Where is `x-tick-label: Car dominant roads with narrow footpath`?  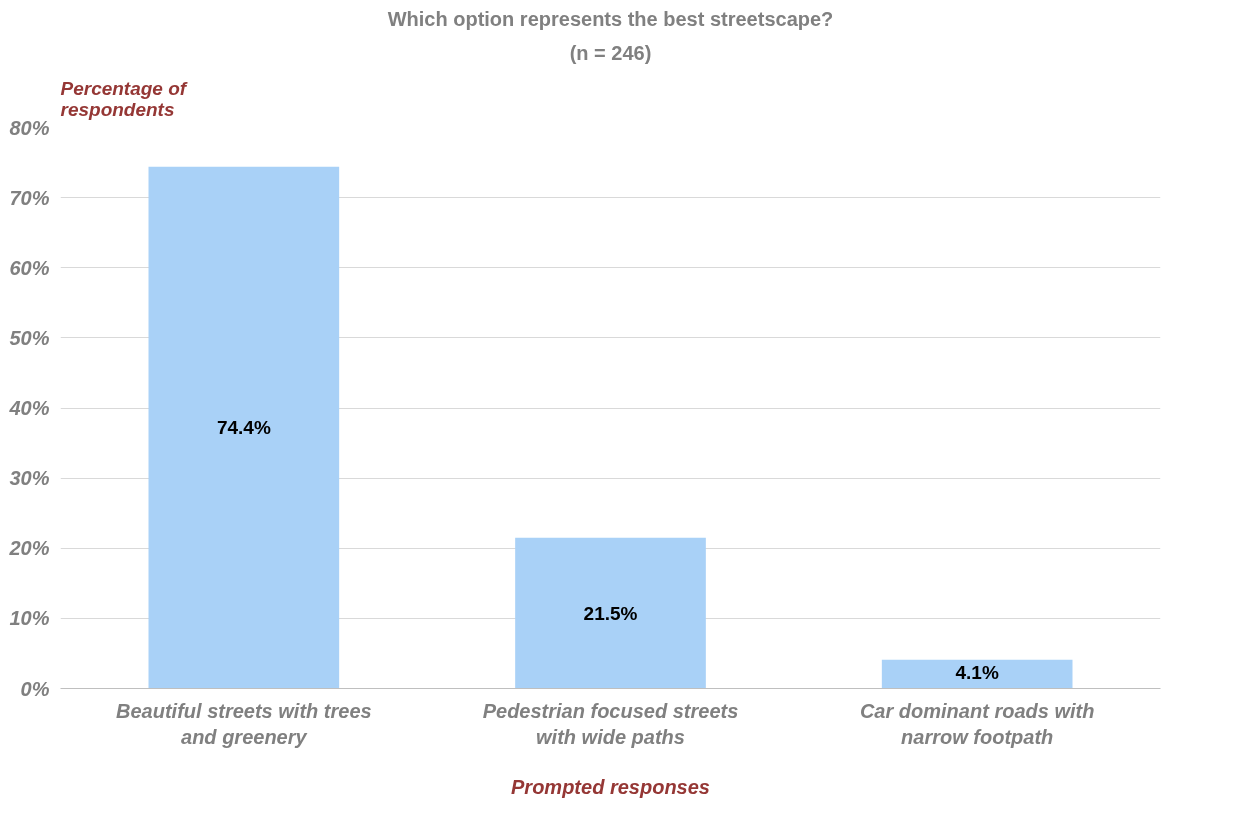
x-tick-label: Car dominant roads with narrow footpath is located at coordinates (977, 723).